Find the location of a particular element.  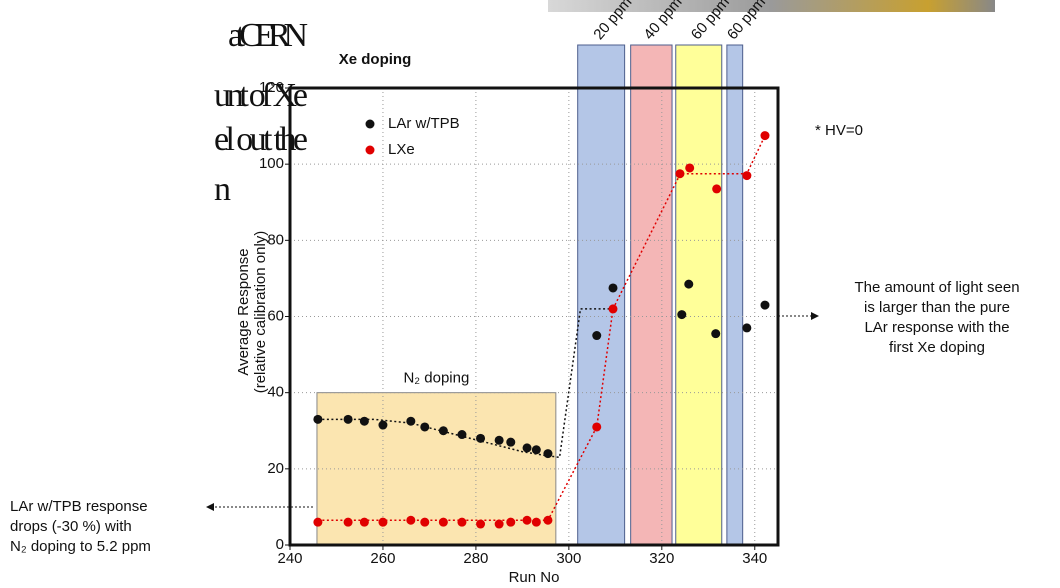

annotation-left: LAr w/TPB response is located at coordinates (79, 506).